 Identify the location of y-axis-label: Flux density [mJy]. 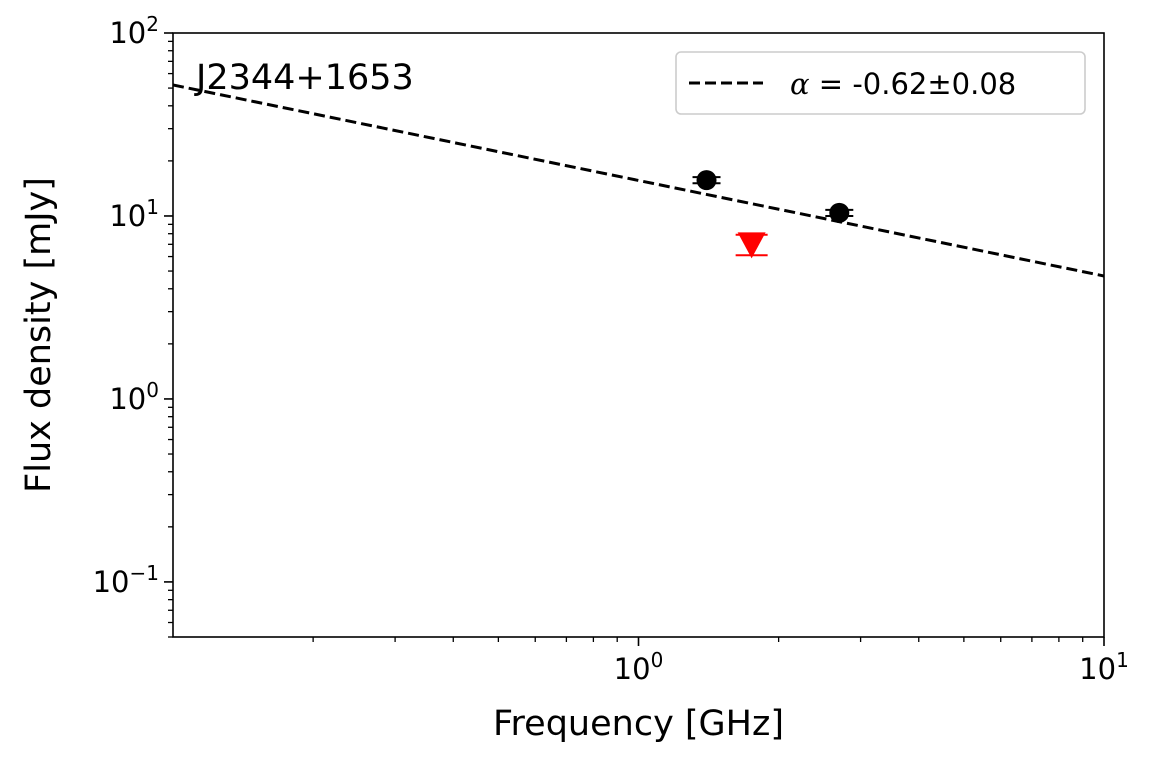
(39, 335).